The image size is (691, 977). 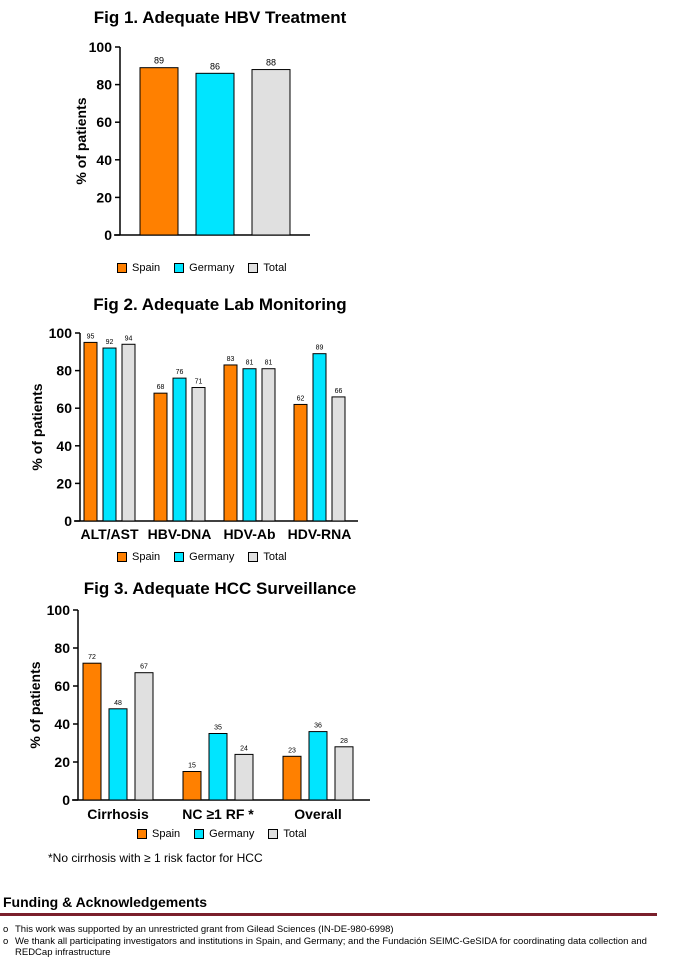 I want to click on data-label: 89, so click(x=159, y=61).